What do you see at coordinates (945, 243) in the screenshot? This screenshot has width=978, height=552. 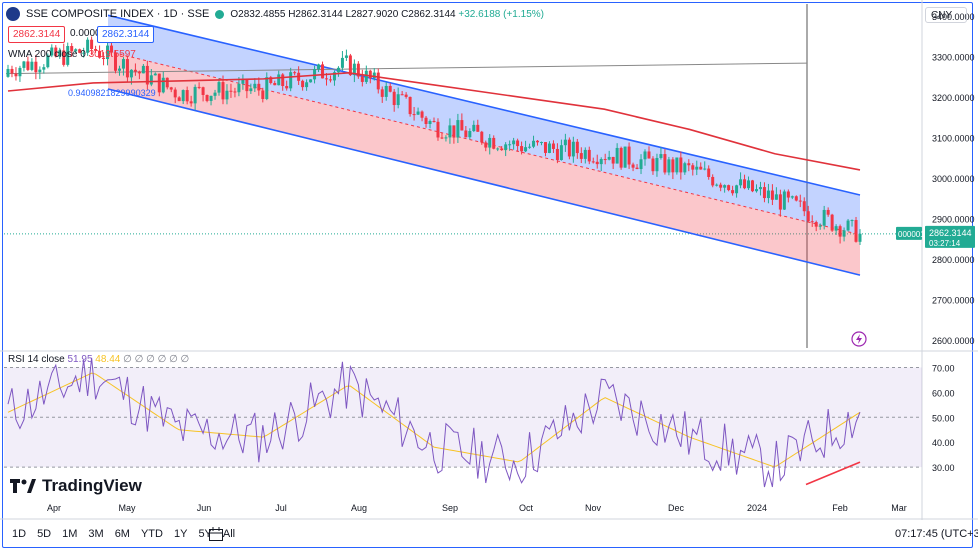 I see `price-tag-countdown: 03:27:14` at bounding box center [945, 243].